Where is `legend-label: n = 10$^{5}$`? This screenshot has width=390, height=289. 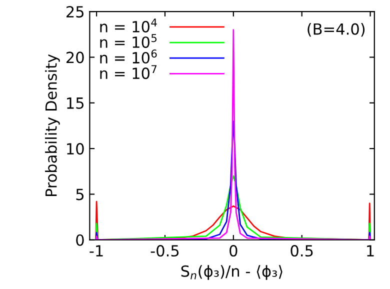
legend-label: n = 10$^{5}$ is located at coordinates (128, 41).